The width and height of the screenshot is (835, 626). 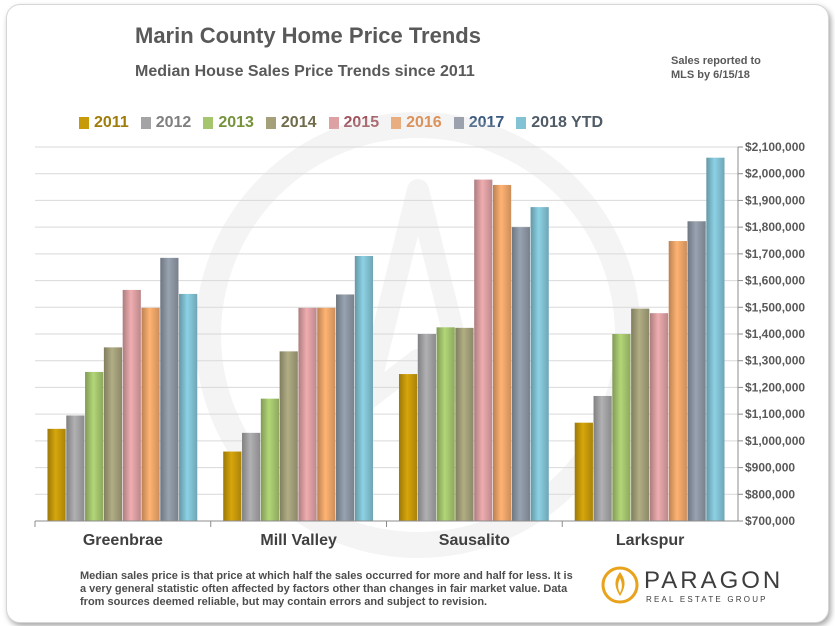 I want to click on legend-item: 2017, so click(x=479, y=123).